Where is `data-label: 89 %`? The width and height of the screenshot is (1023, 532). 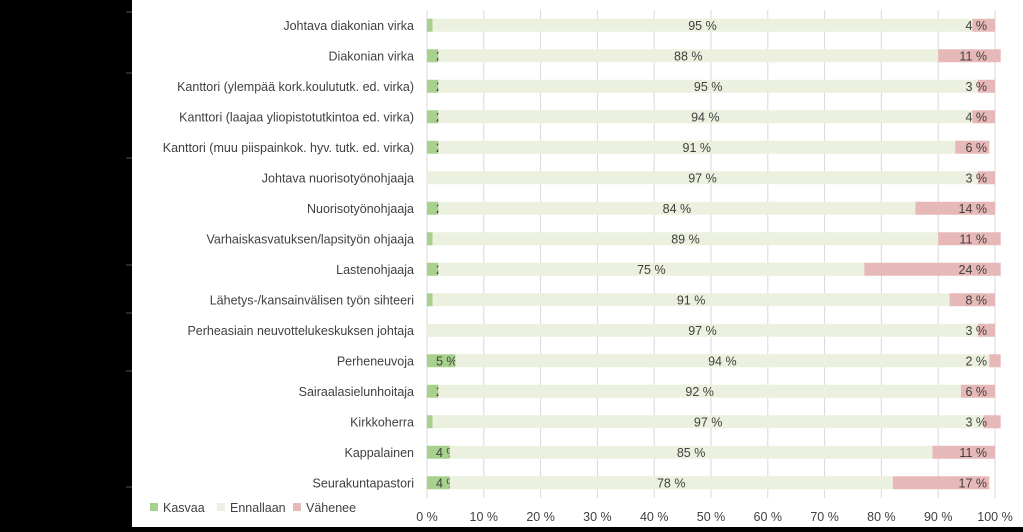 data-label: 89 % is located at coordinates (685, 239).